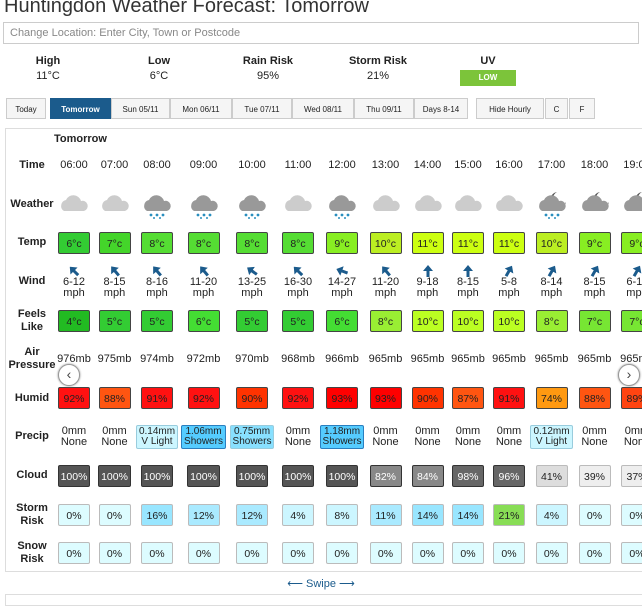  What do you see at coordinates (203, 441) in the screenshot?
I see `precip-type: Showers` at bounding box center [203, 441].